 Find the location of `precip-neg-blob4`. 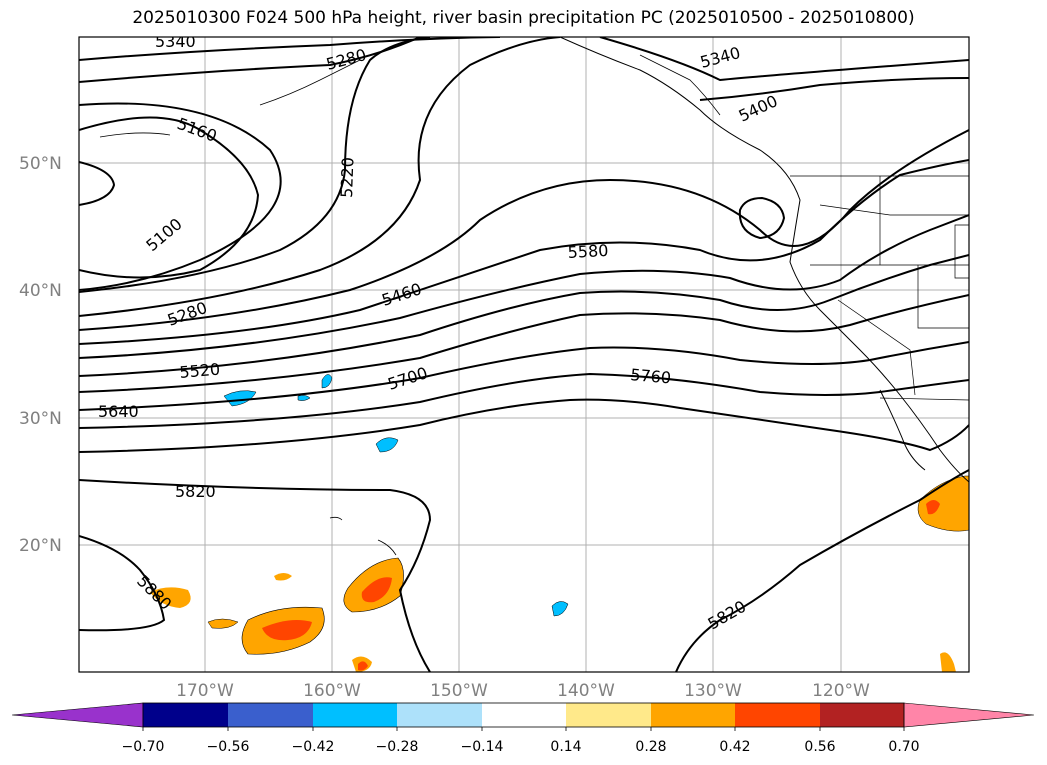

precip-neg-blob4 is located at coordinates (387, 445).